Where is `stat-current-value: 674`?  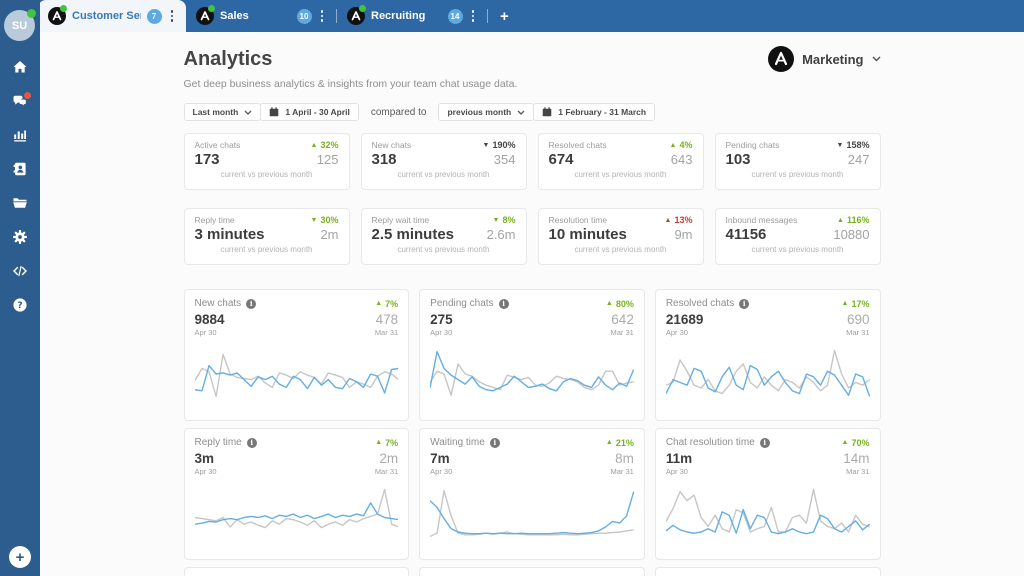 stat-current-value: 674 is located at coordinates (561, 159).